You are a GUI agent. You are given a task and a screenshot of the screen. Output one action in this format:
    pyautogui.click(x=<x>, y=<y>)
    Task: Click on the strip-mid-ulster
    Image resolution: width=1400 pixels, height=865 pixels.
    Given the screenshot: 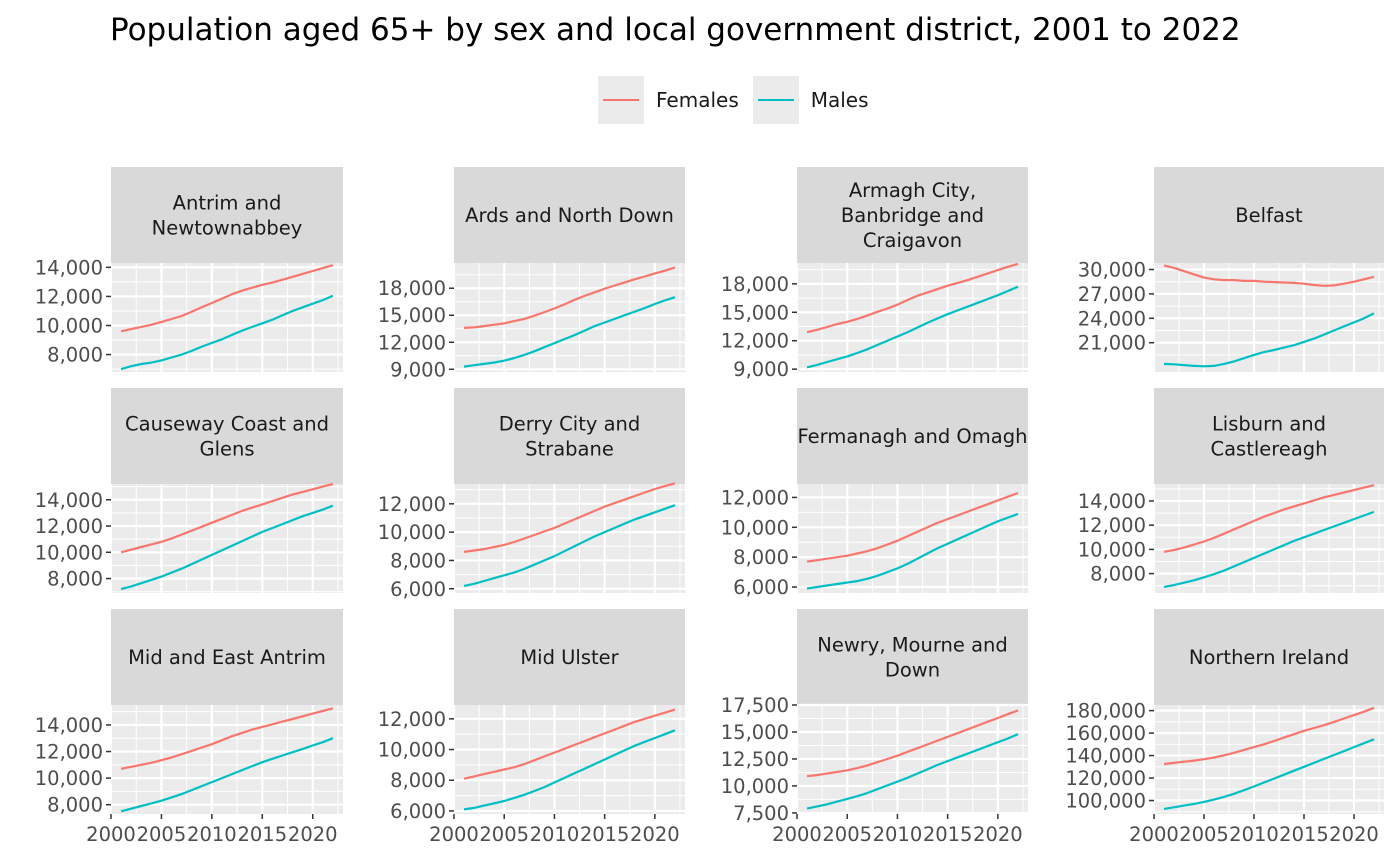 What is the action you would take?
    pyautogui.click(x=569, y=657)
    